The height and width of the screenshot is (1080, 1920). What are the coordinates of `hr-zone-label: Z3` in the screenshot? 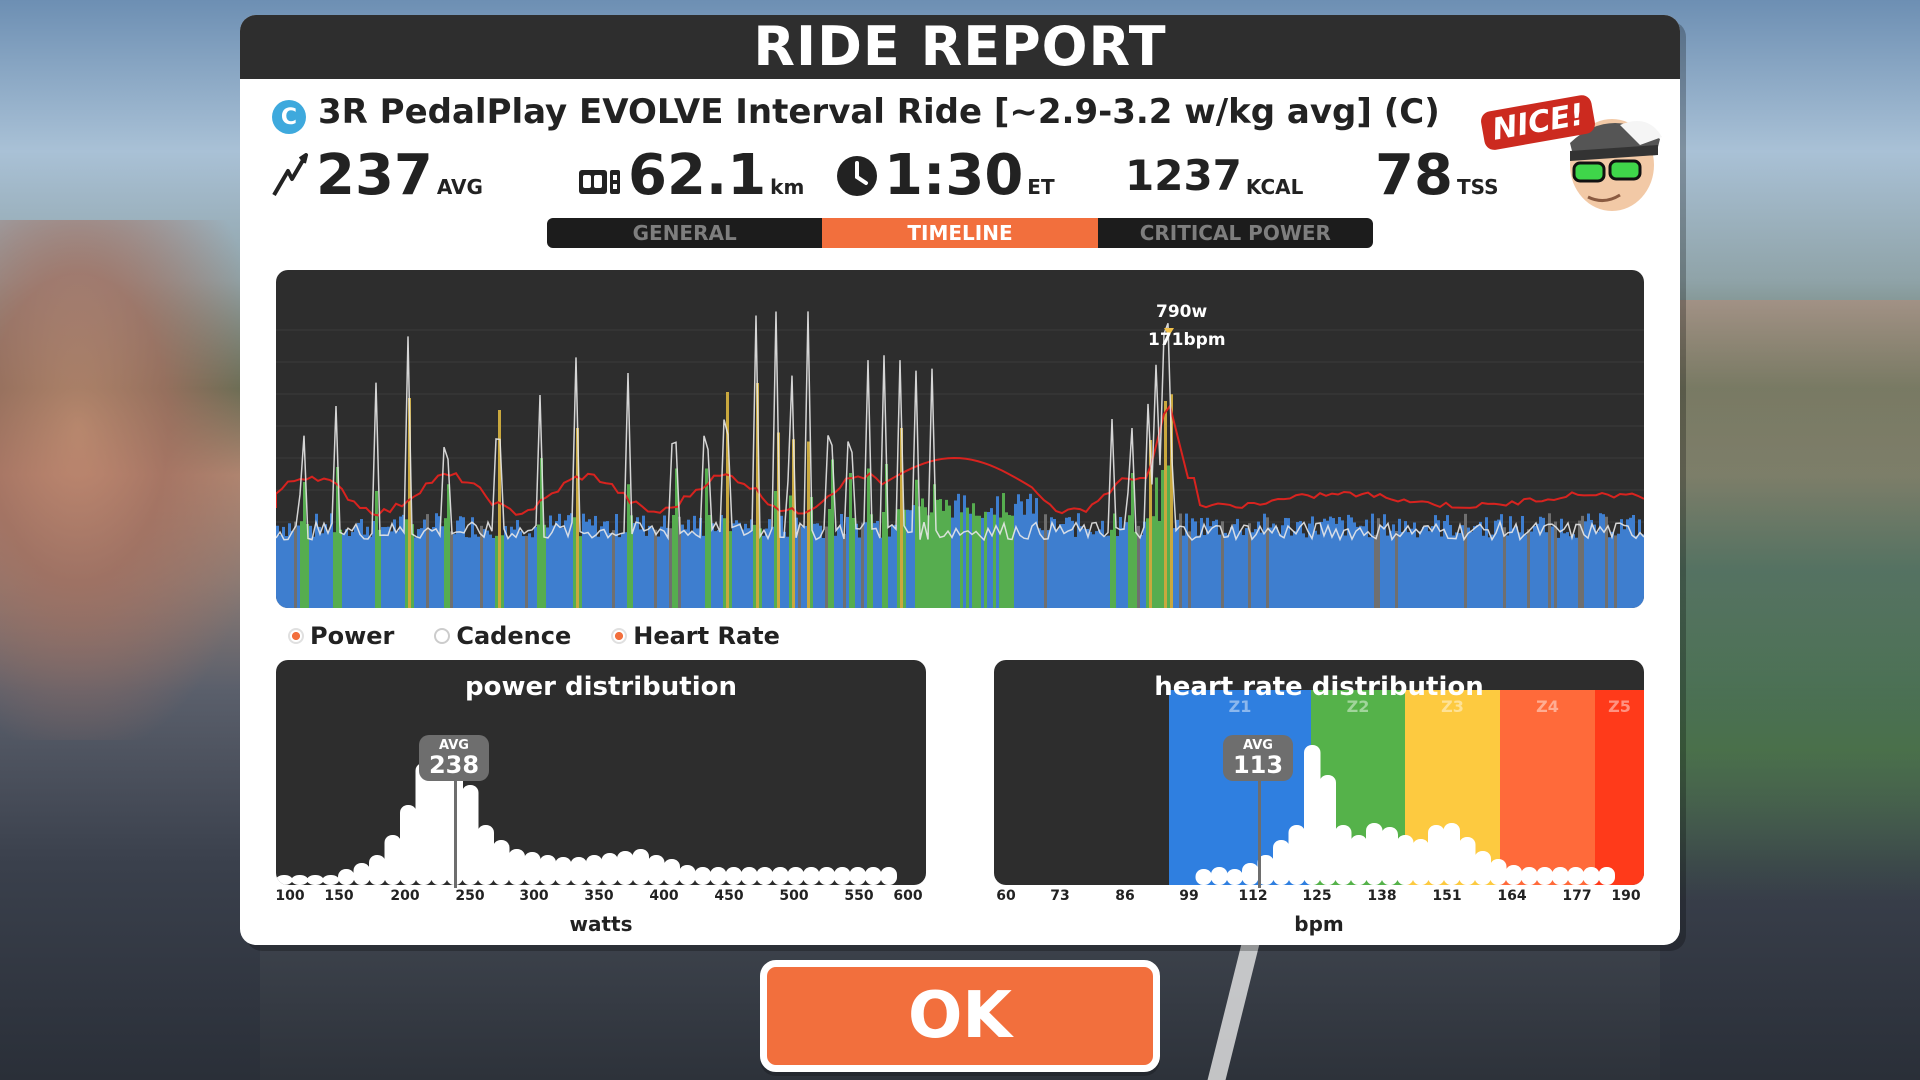 It's located at (1452, 706).